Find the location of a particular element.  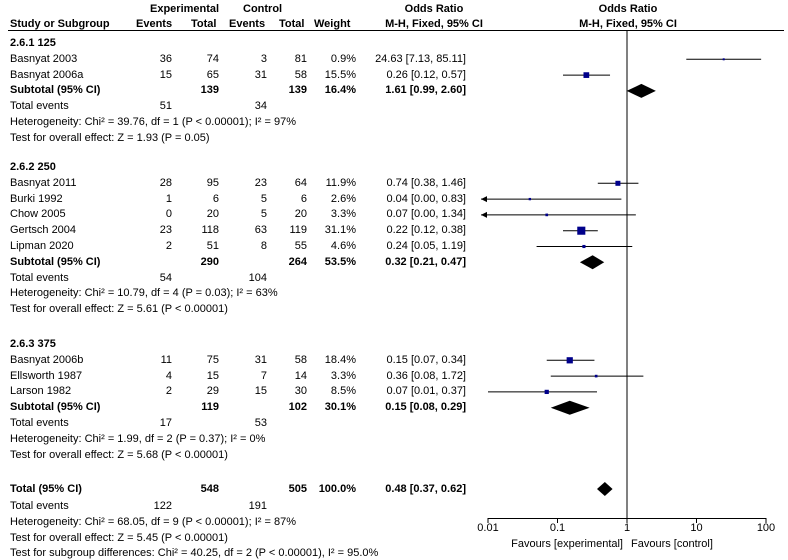

events-experimental: 1 is located at coordinates (168, 198).